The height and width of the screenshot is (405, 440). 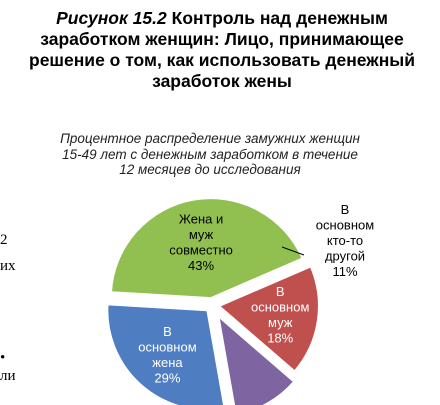 What do you see at coordinates (167, 362) in the screenshot?
I see `slice-label-line: жена` at bounding box center [167, 362].